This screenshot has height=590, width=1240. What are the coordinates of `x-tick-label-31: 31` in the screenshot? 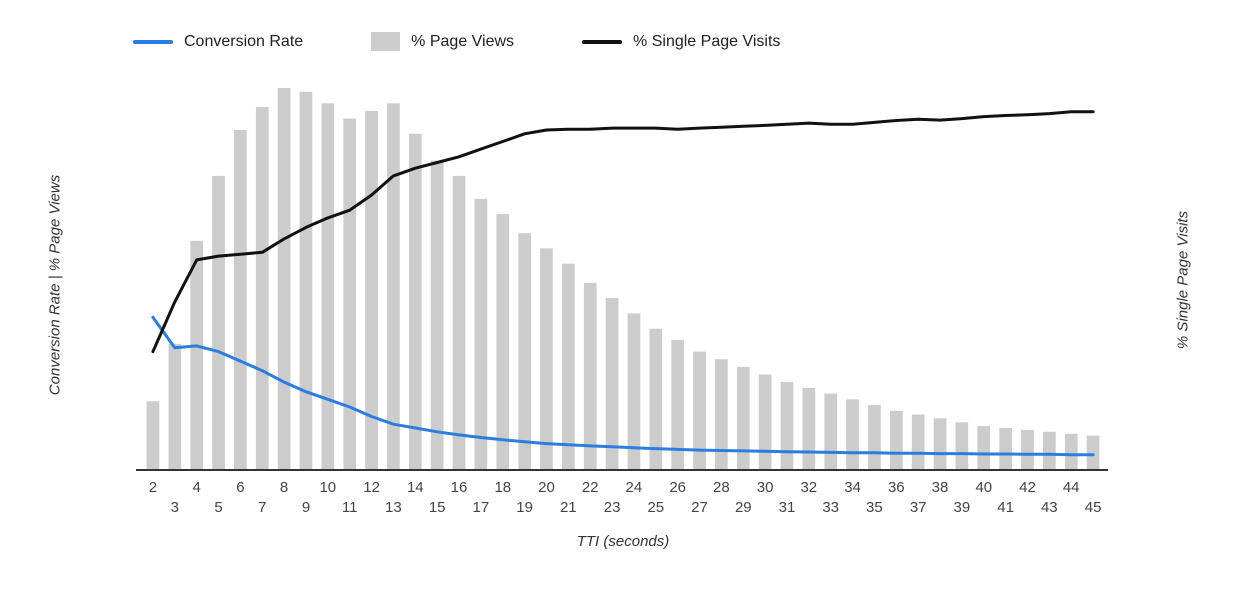 It's located at (787, 507).